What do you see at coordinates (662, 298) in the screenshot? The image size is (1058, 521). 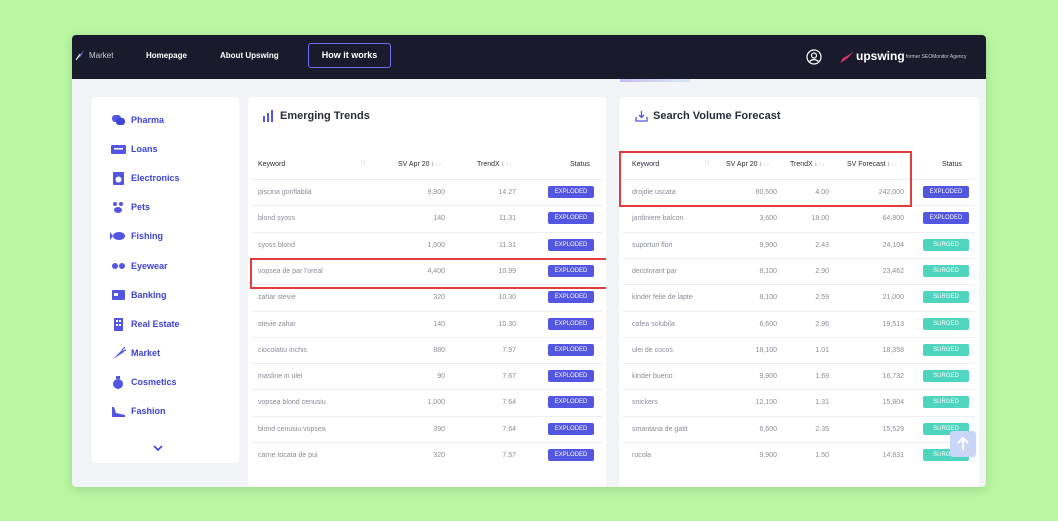 I see `keyword-cell: kinder felie de lapte` at bounding box center [662, 298].